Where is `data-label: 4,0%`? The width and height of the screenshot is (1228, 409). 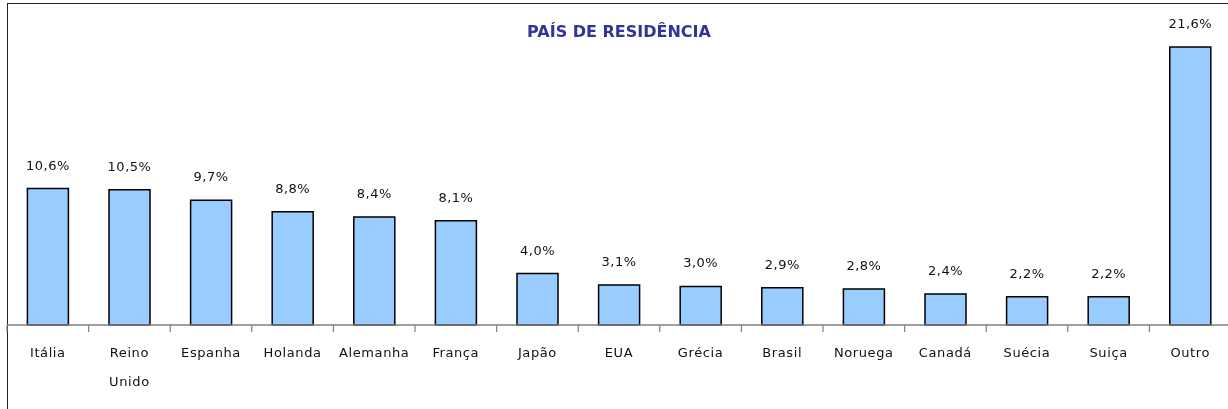
data-label: 4,0% is located at coordinates (537, 250).